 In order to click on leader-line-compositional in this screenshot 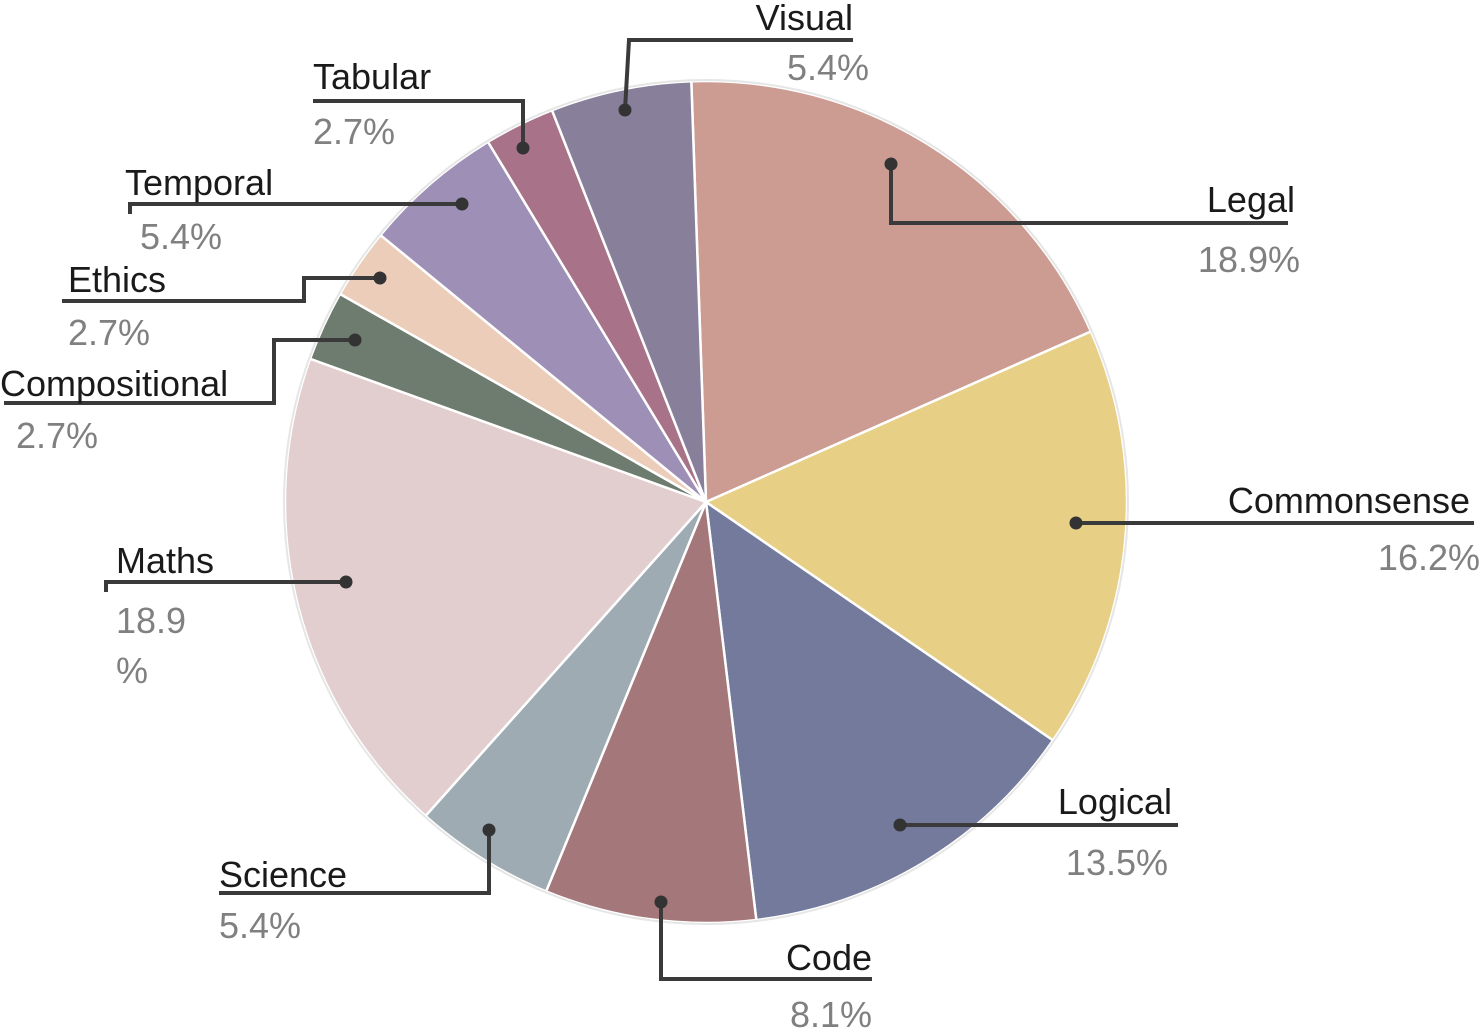, I will do `click(179, 371)`.